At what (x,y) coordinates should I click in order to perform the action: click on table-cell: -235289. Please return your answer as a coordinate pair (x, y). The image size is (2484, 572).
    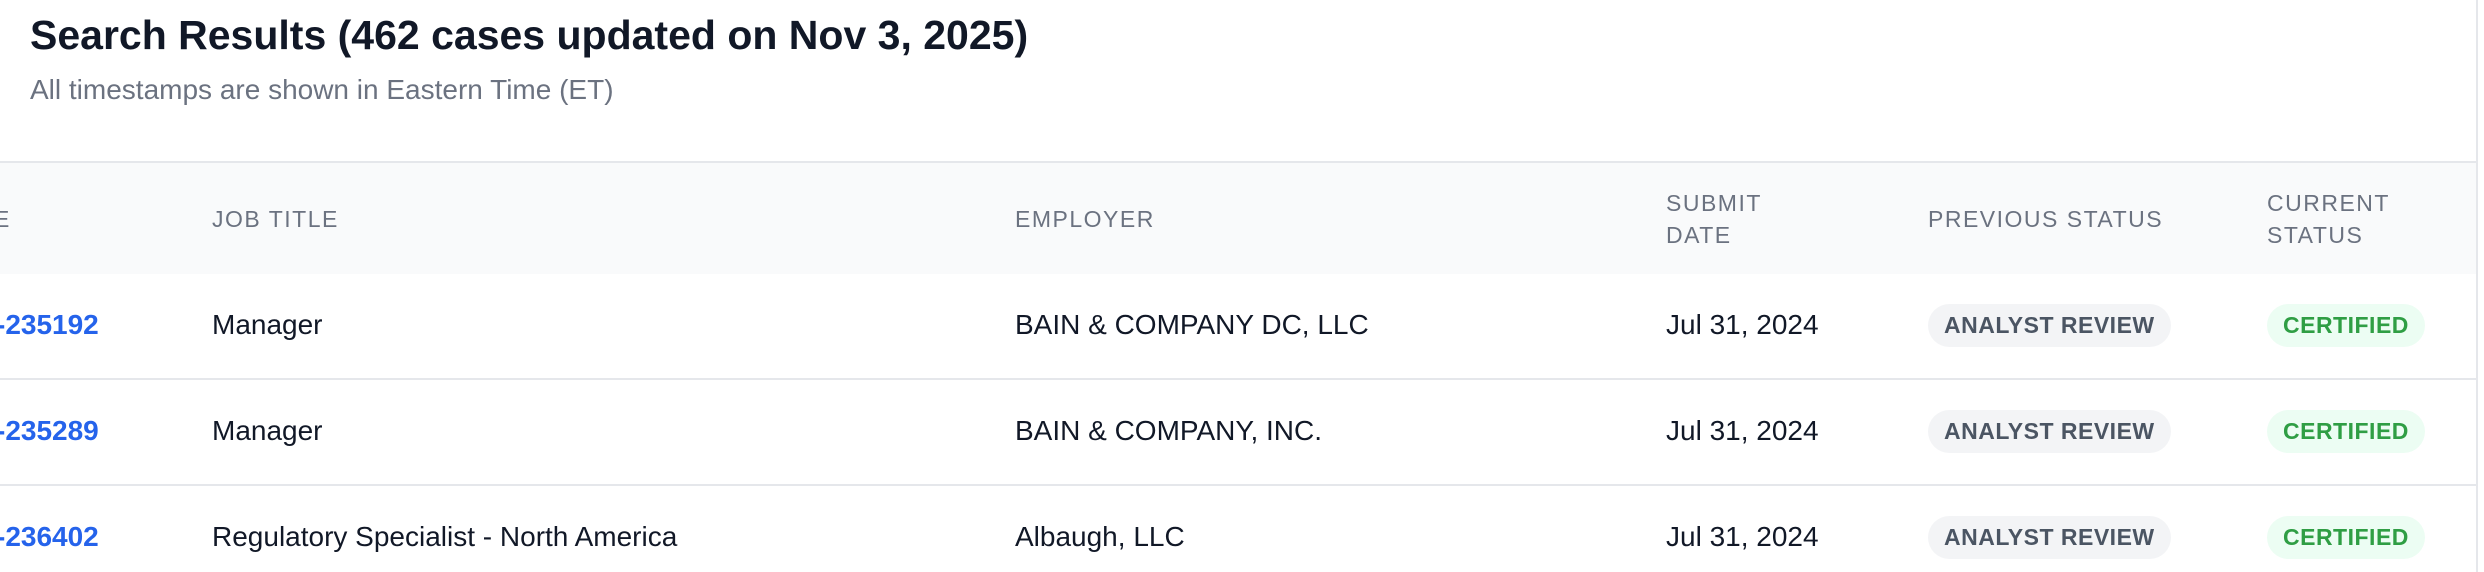
    Looking at the image, I should click on (49, 431).